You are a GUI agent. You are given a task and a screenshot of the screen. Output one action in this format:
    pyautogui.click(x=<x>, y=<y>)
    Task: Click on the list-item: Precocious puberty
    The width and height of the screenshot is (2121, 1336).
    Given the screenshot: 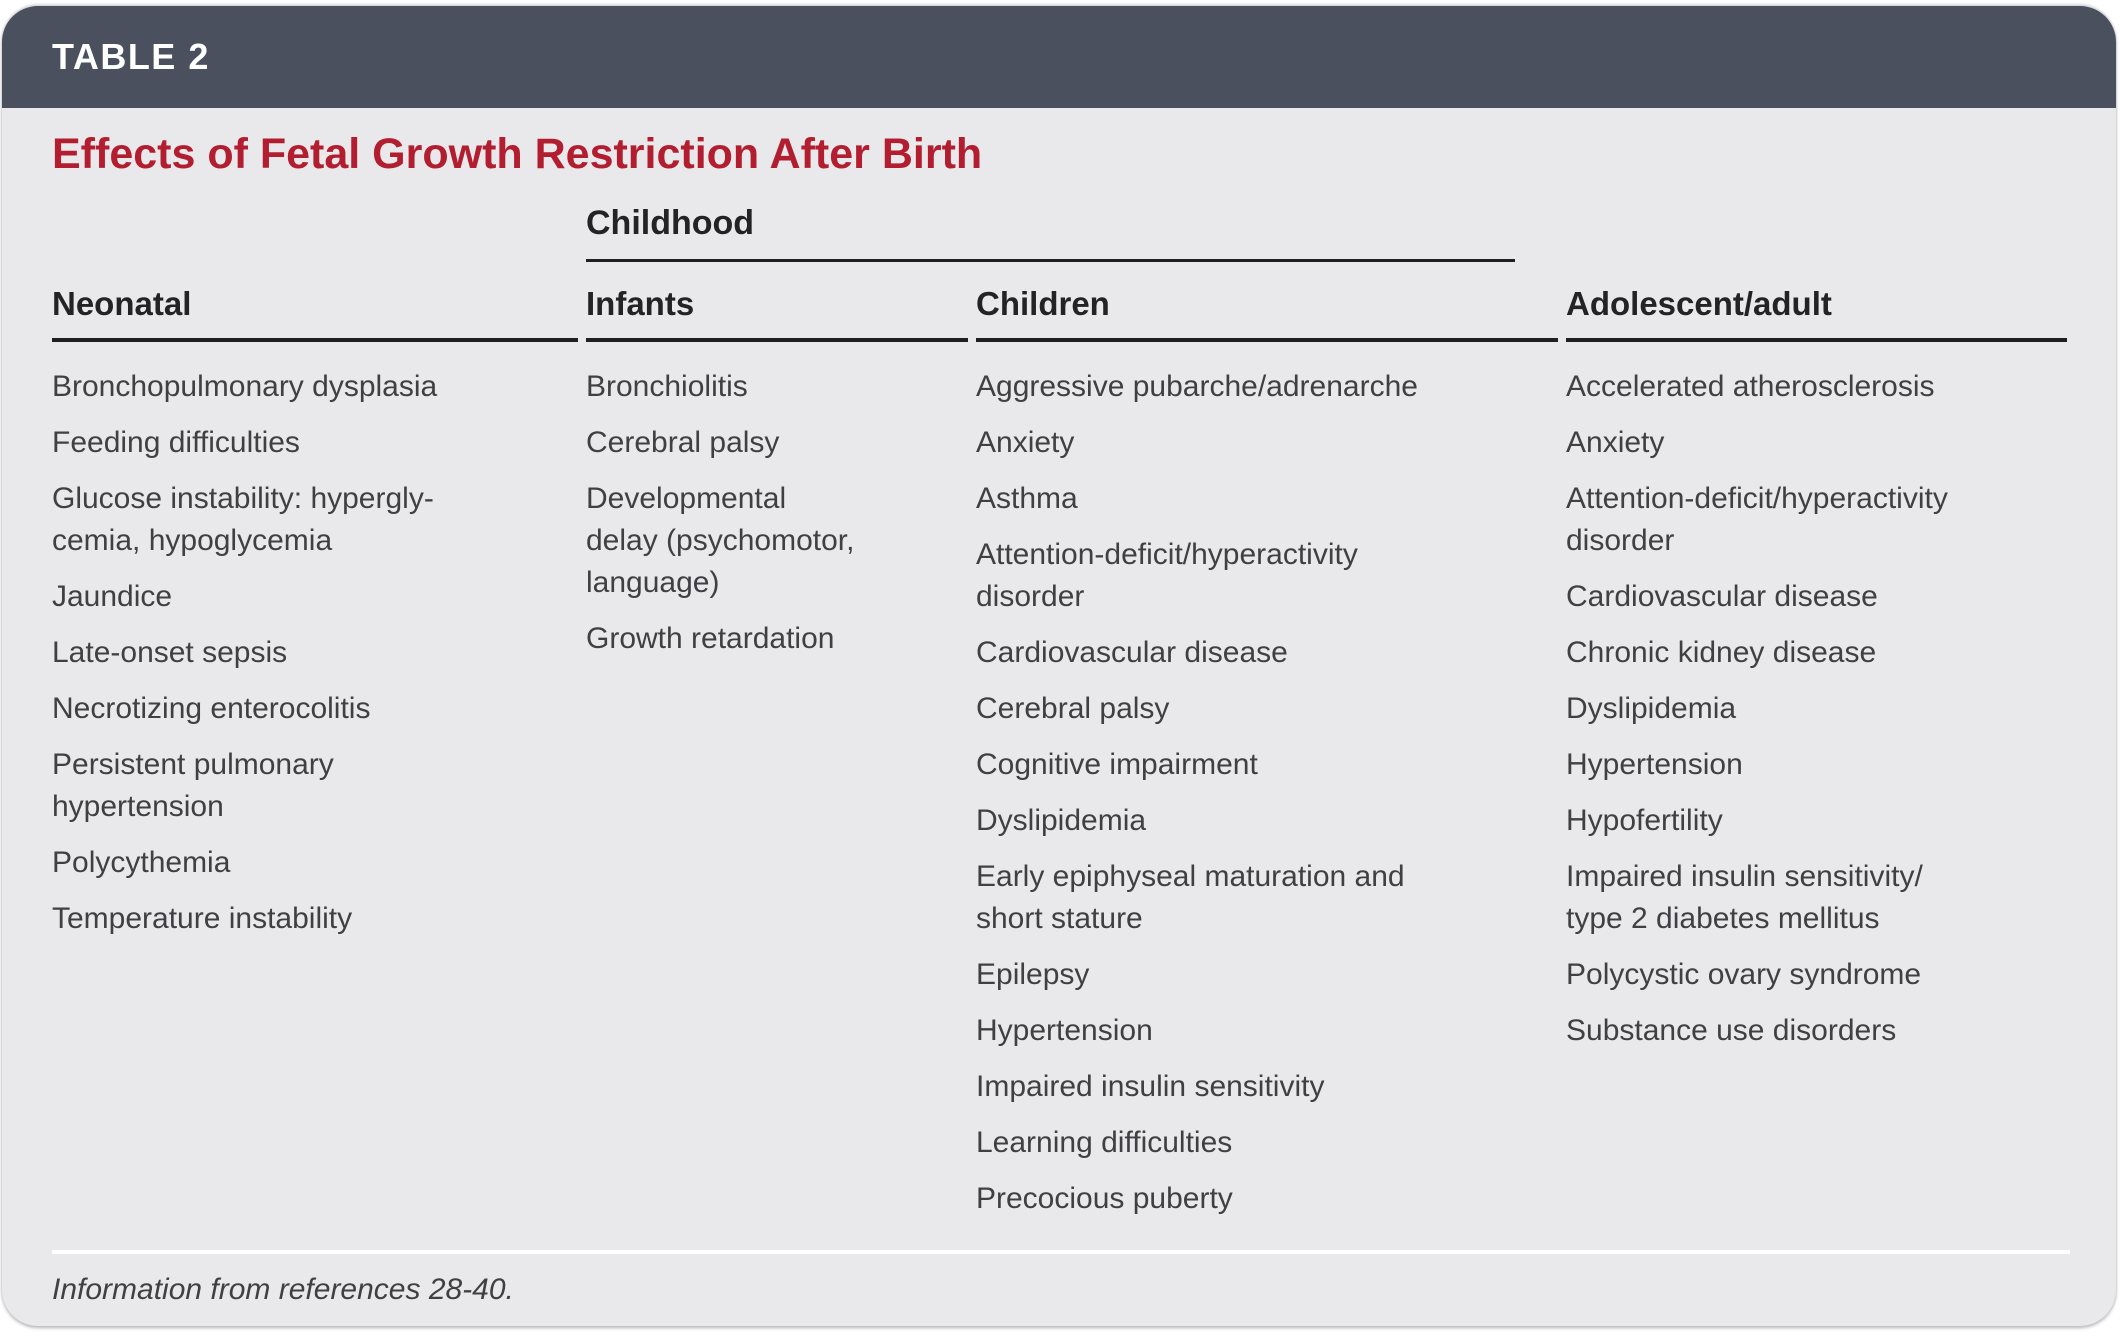 What is the action you would take?
    pyautogui.click(x=1104, y=1198)
    